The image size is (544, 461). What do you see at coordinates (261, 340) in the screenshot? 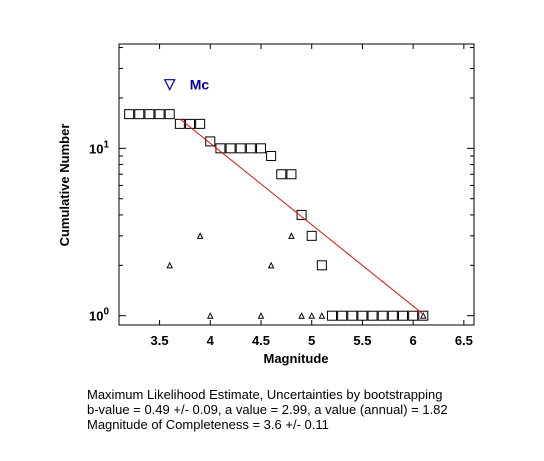
I see `x-tick-label: 4.5` at bounding box center [261, 340].